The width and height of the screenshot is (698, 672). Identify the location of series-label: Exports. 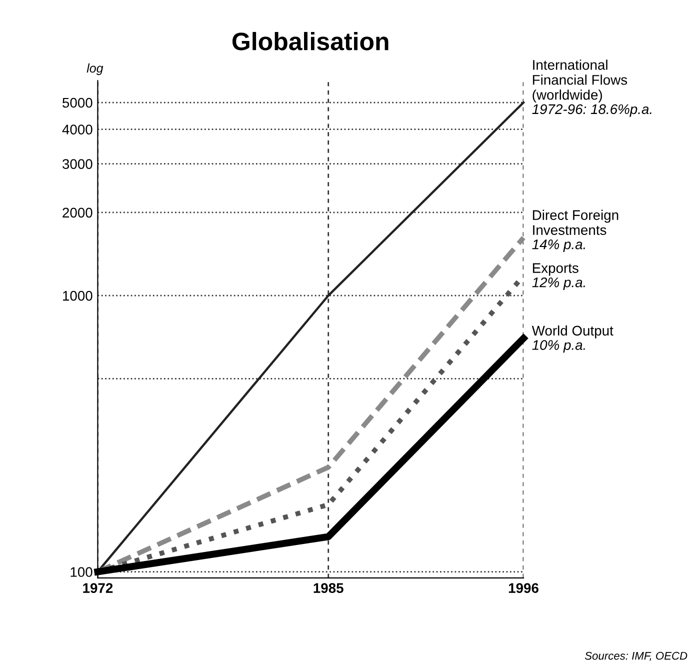
(555, 269).